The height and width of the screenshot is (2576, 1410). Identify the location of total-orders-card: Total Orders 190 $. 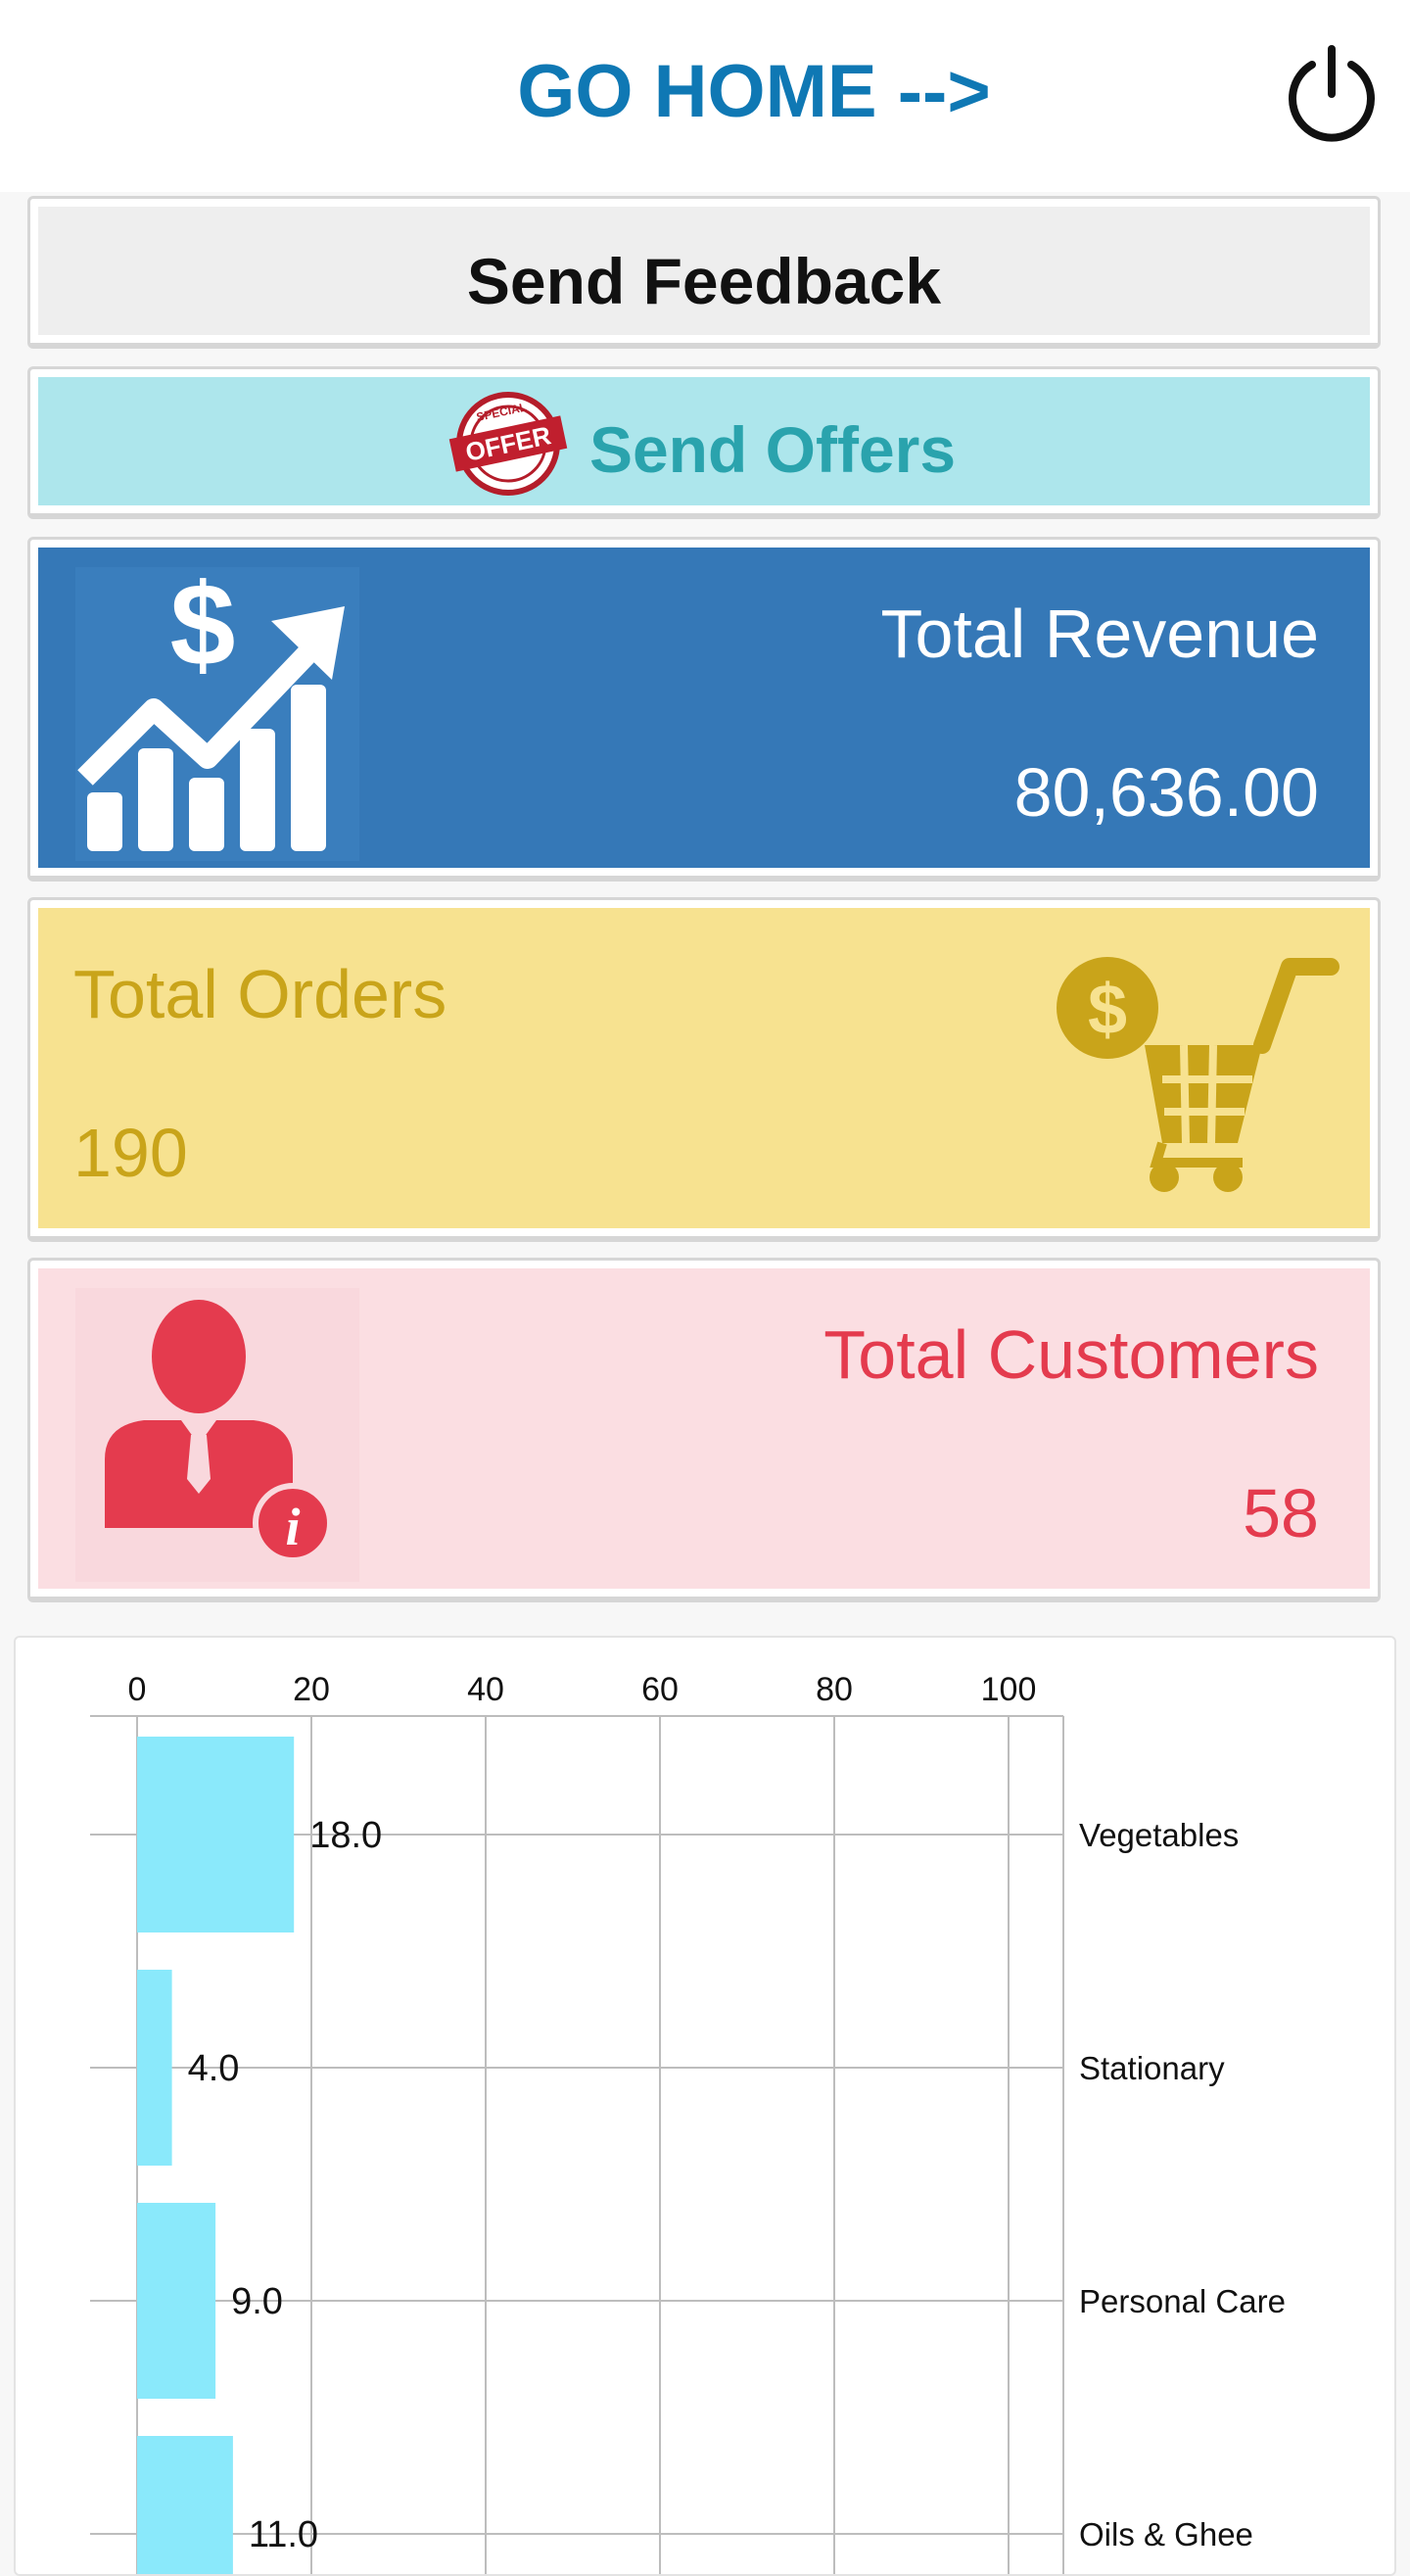
(704, 1069).